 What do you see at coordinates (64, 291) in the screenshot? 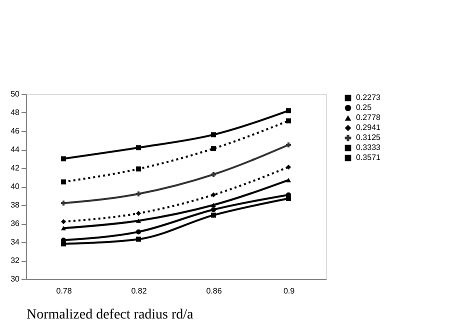
I see `x-tick-label: 0.78` at bounding box center [64, 291].